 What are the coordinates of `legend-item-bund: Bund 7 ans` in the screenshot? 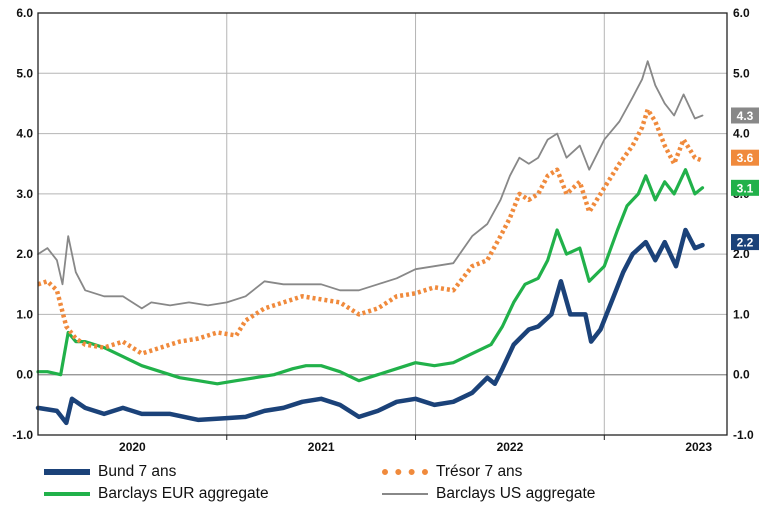 It's located at (110, 472).